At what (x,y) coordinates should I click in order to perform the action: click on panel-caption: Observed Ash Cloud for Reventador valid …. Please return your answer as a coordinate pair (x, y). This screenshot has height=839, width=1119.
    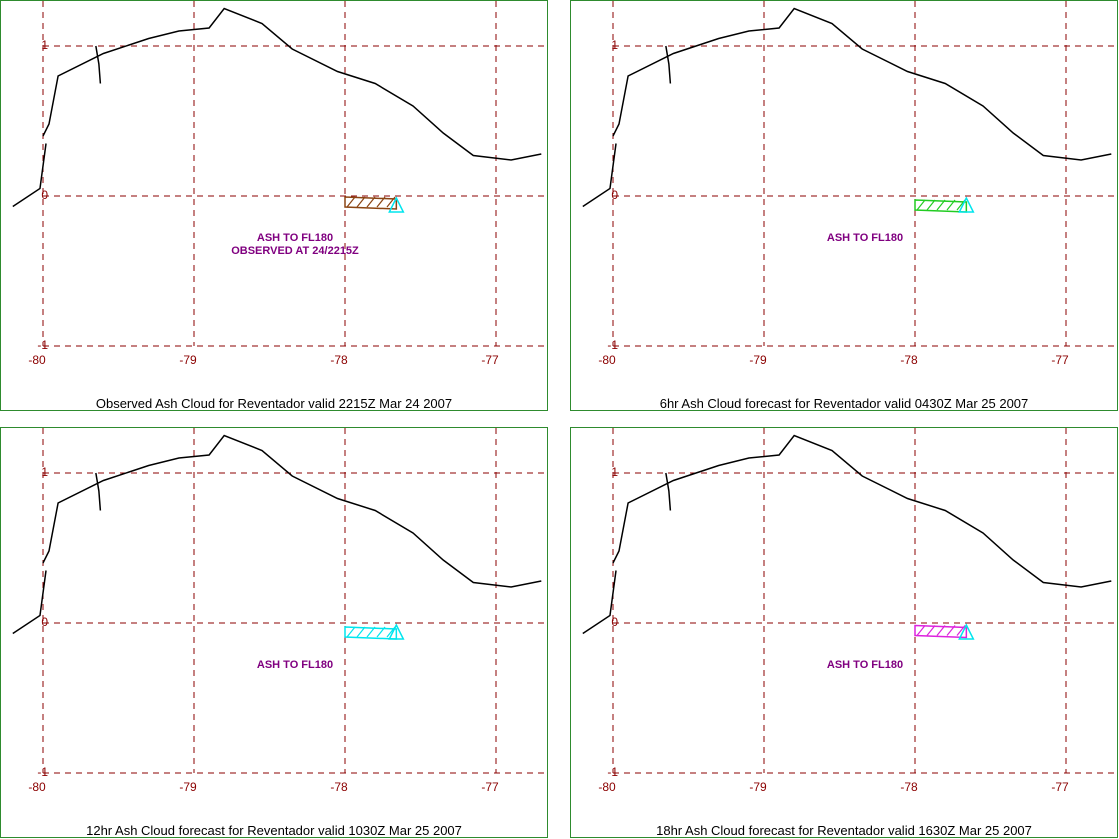
    Looking at the image, I should click on (274, 403).